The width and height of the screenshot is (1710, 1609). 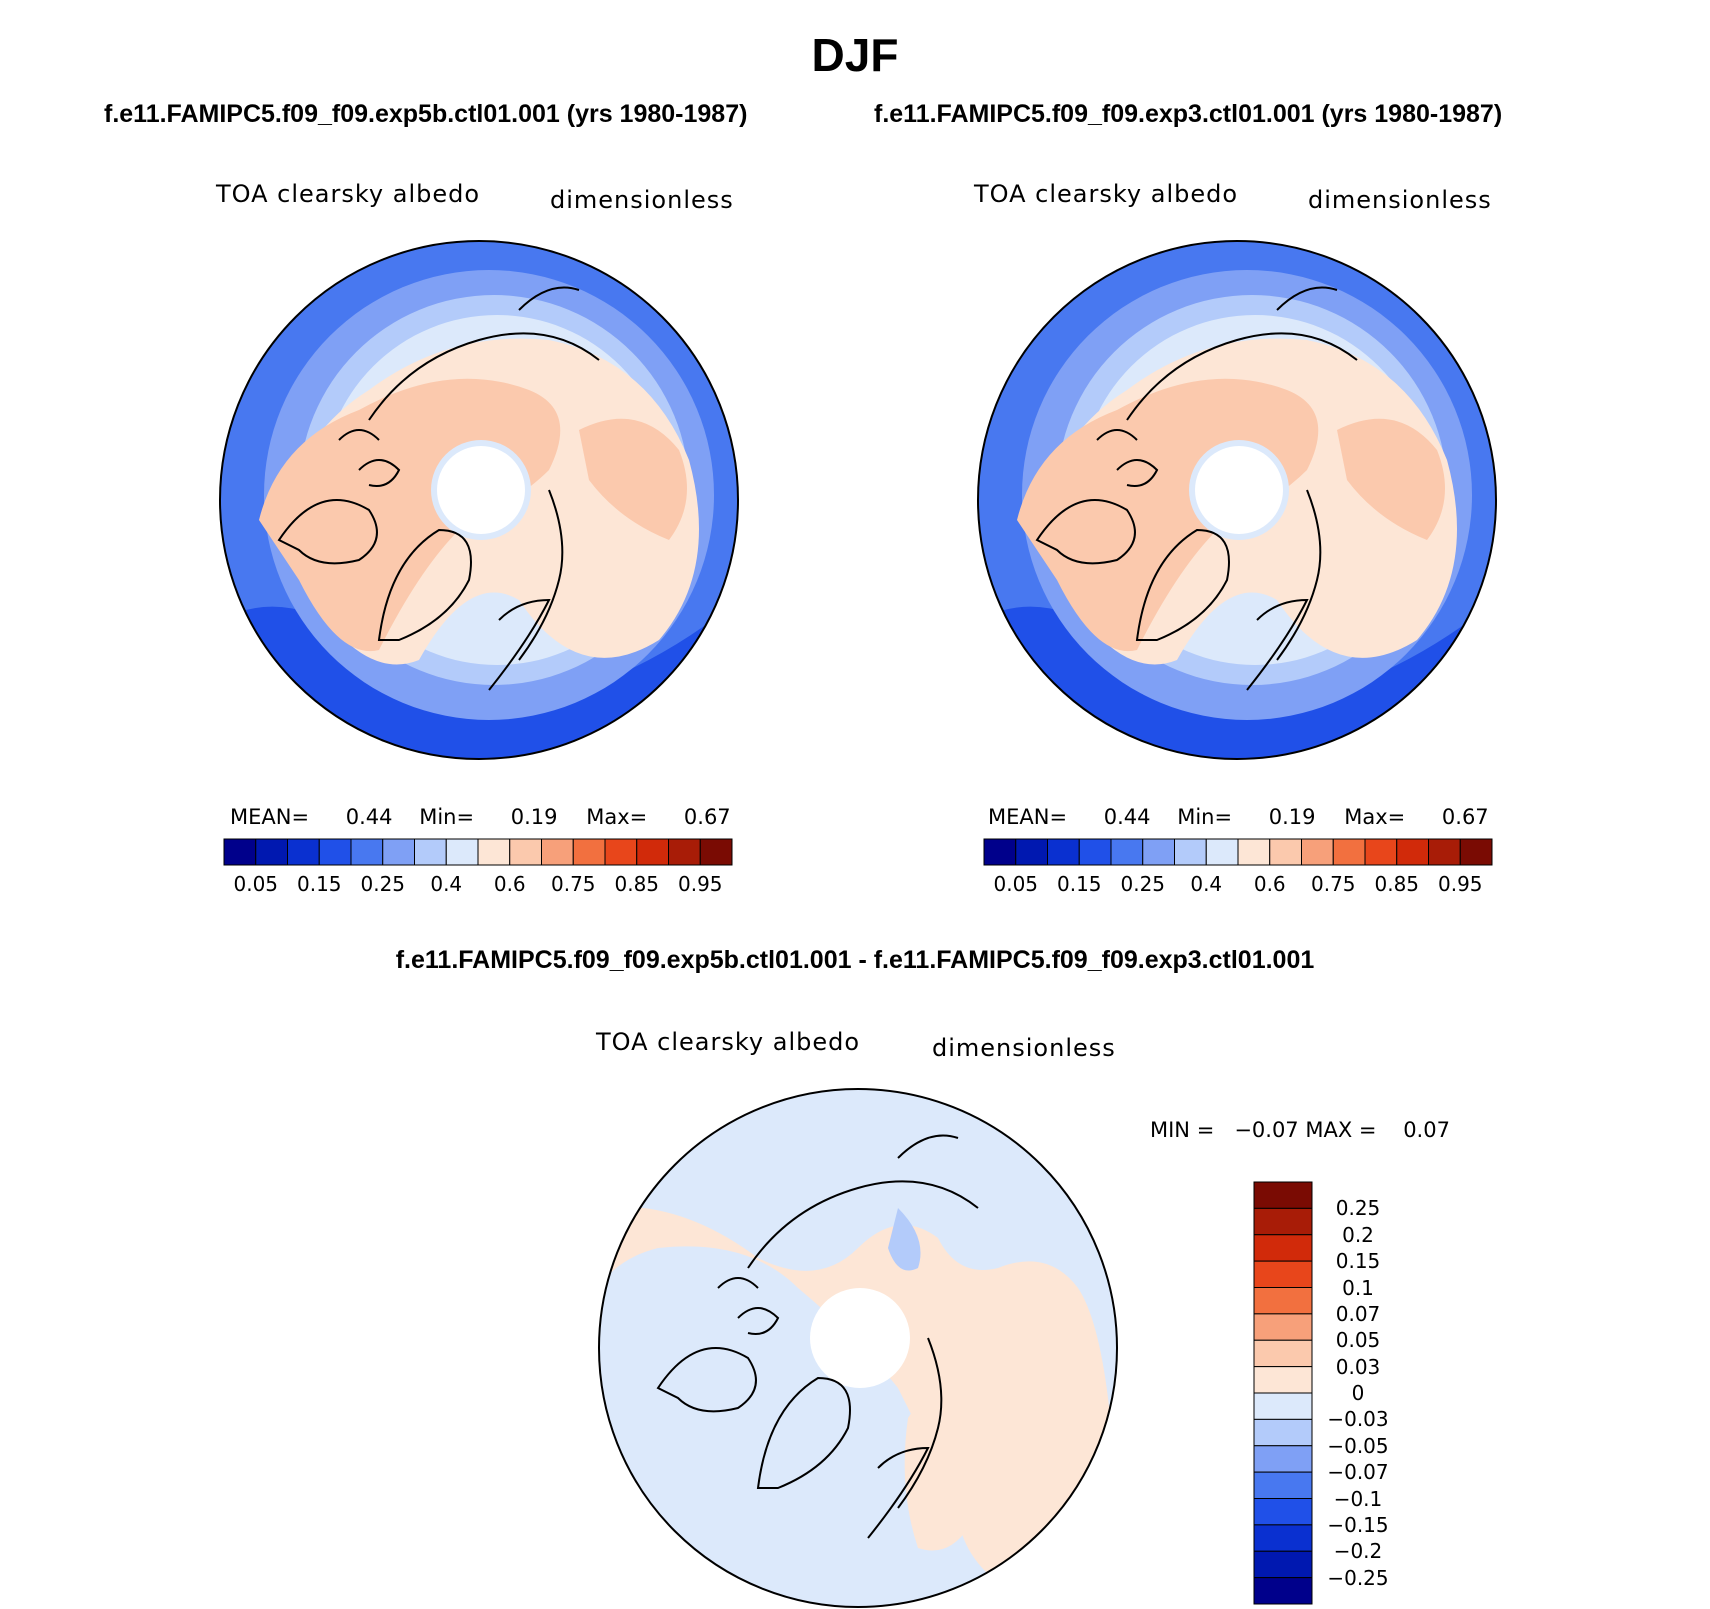 I want to click on polar-map-left, so click(x=479, y=500).